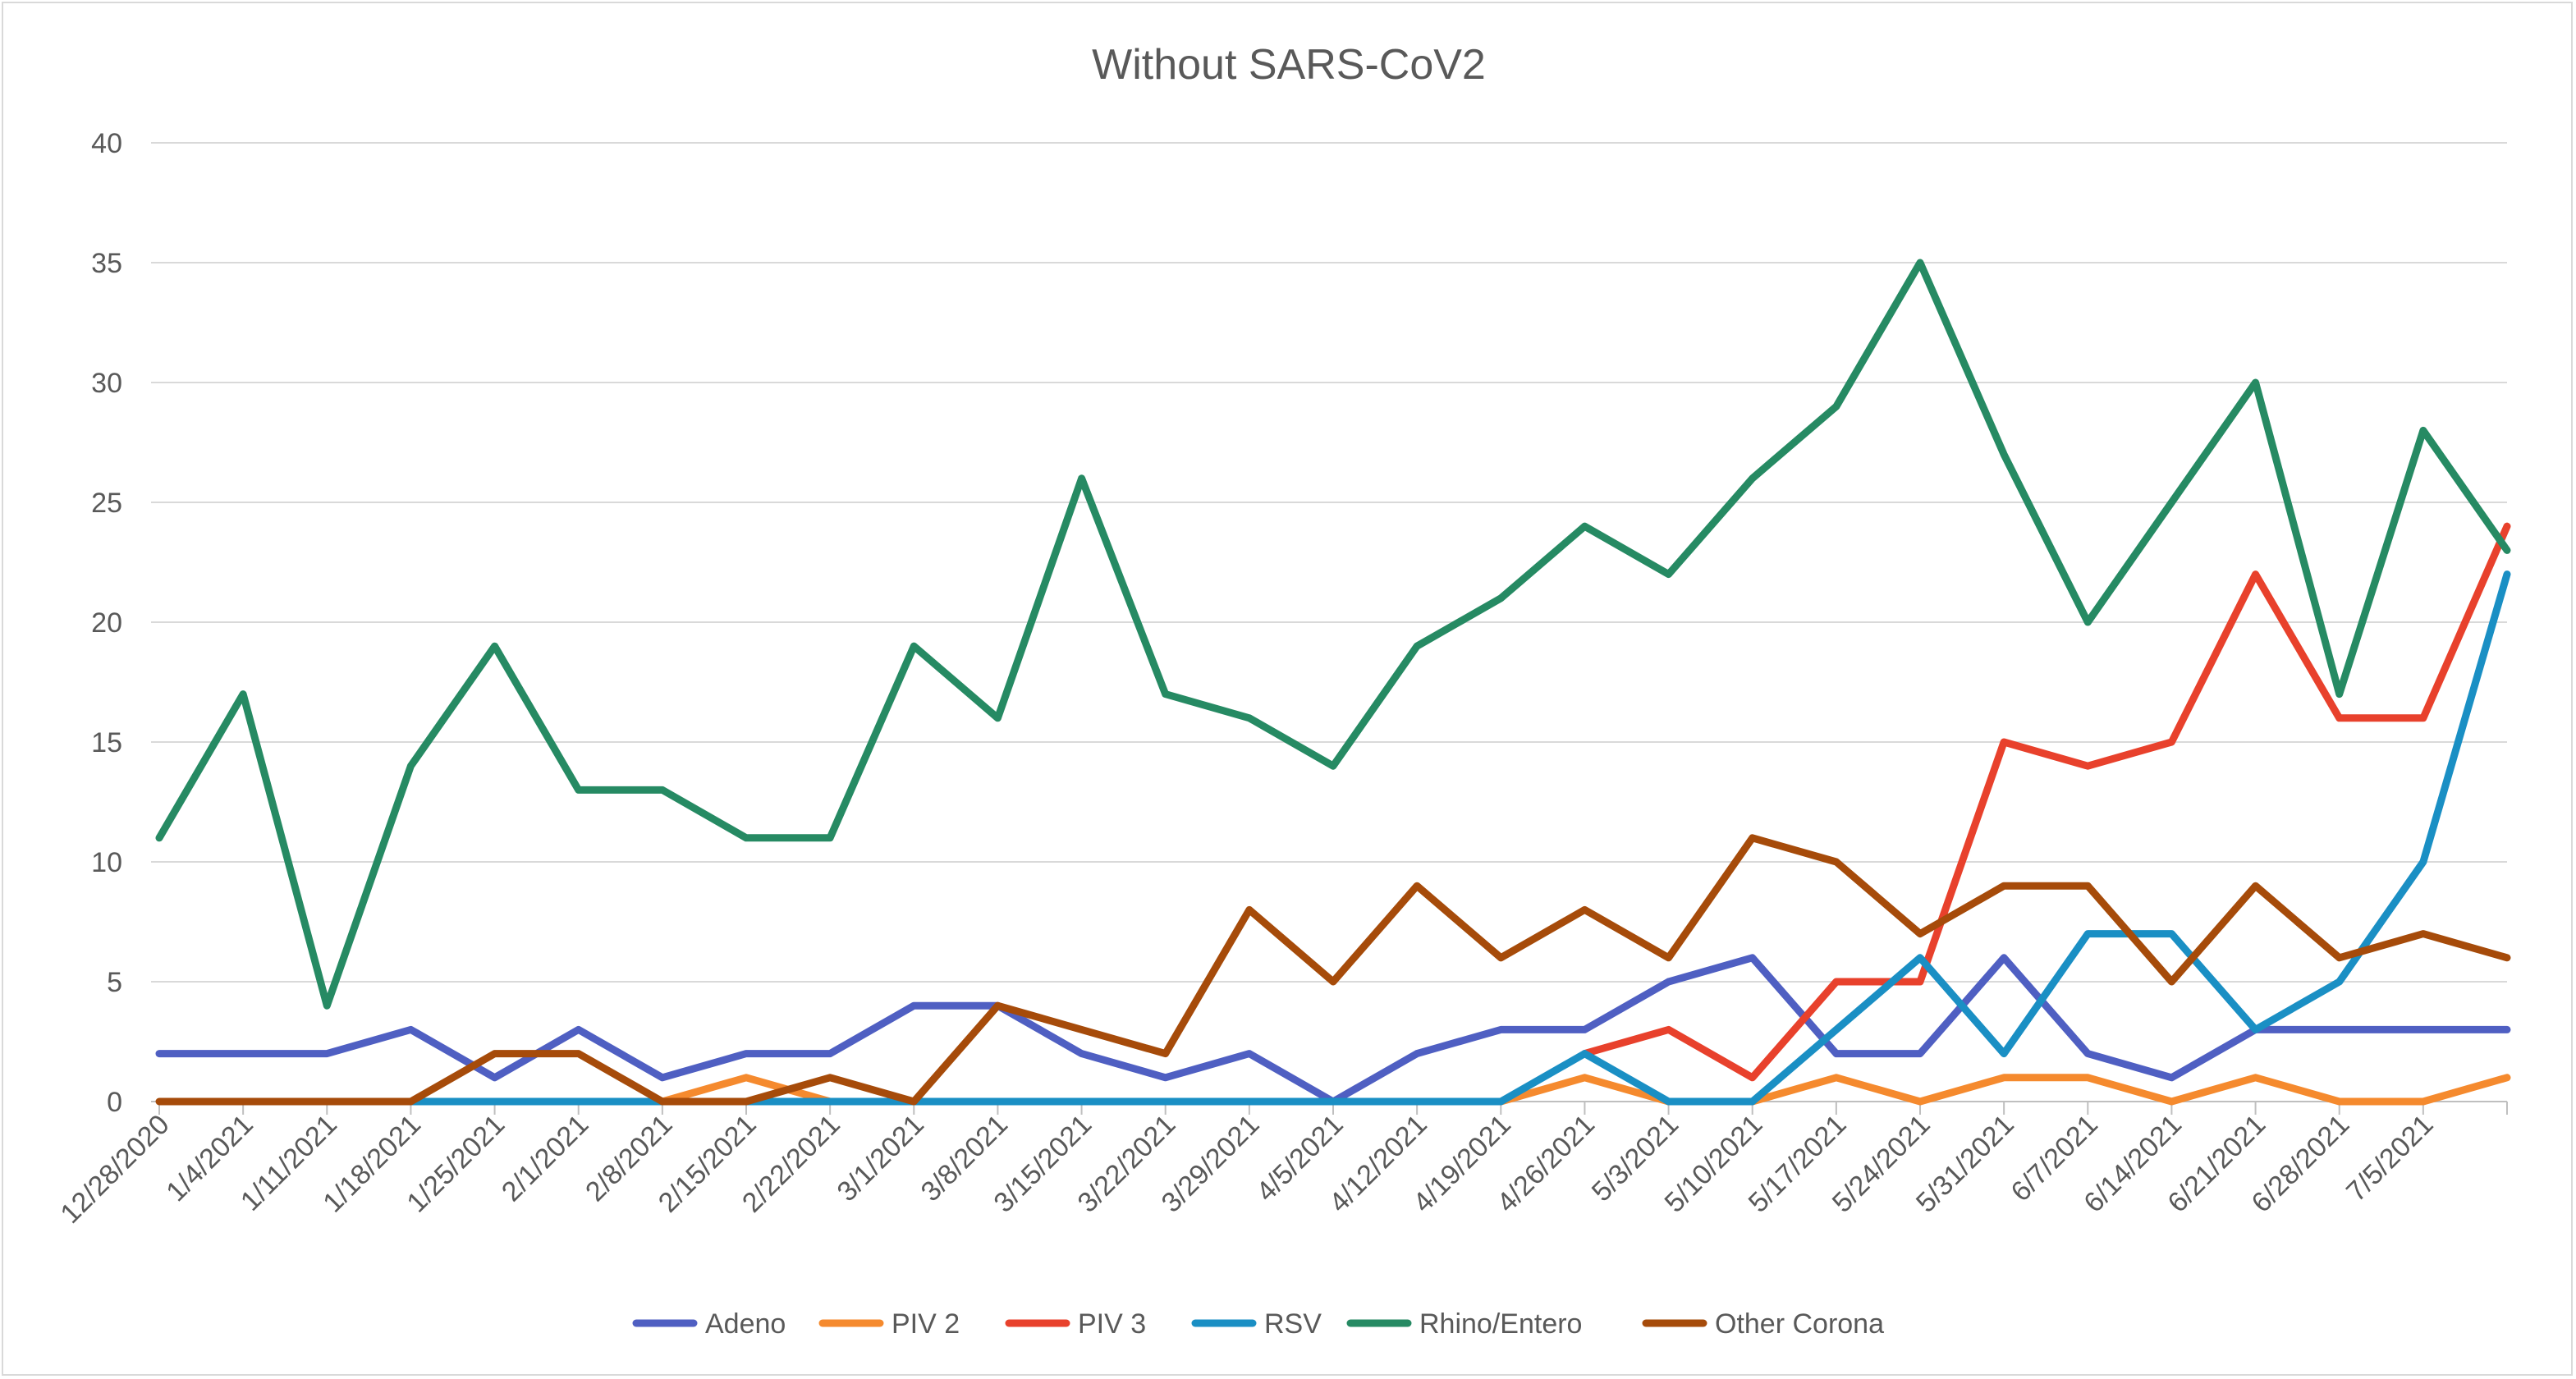 This screenshot has width=2576, height=1379. I want to click on y-tick-label: 30, so click(106, 383).